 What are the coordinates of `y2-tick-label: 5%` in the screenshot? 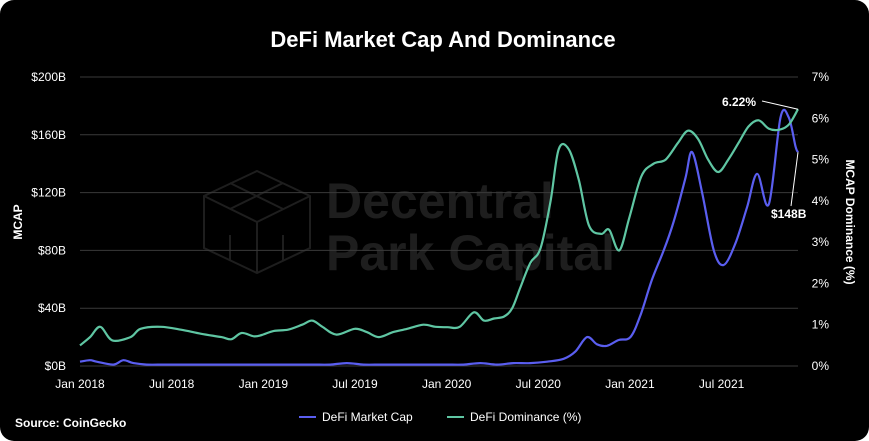 It's located at (821, 160).